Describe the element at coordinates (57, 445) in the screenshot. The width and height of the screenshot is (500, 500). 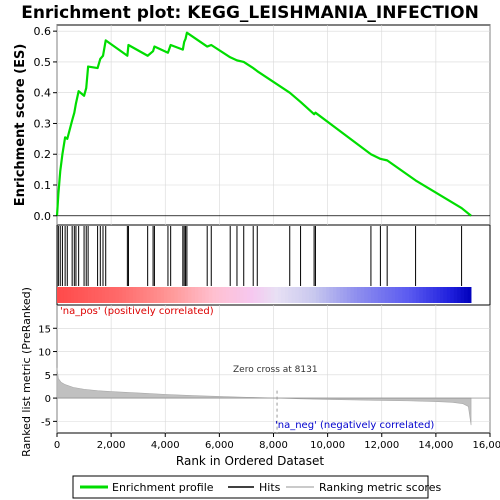
I see `x-tick-label: 0` at that location.